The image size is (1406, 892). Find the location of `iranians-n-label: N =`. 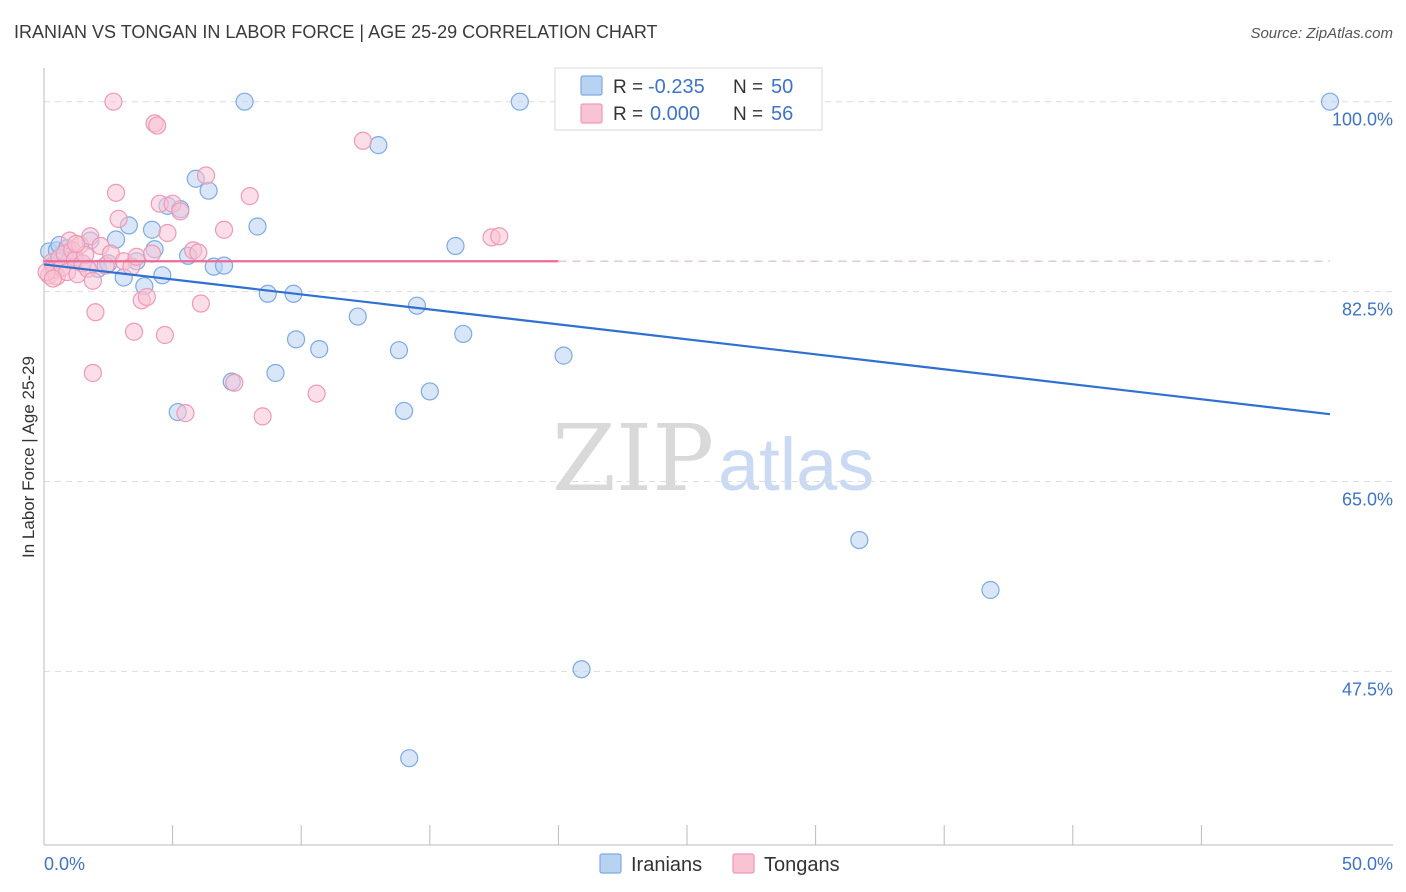

iranians-n-label: N = is located at coordinates (748, 87).